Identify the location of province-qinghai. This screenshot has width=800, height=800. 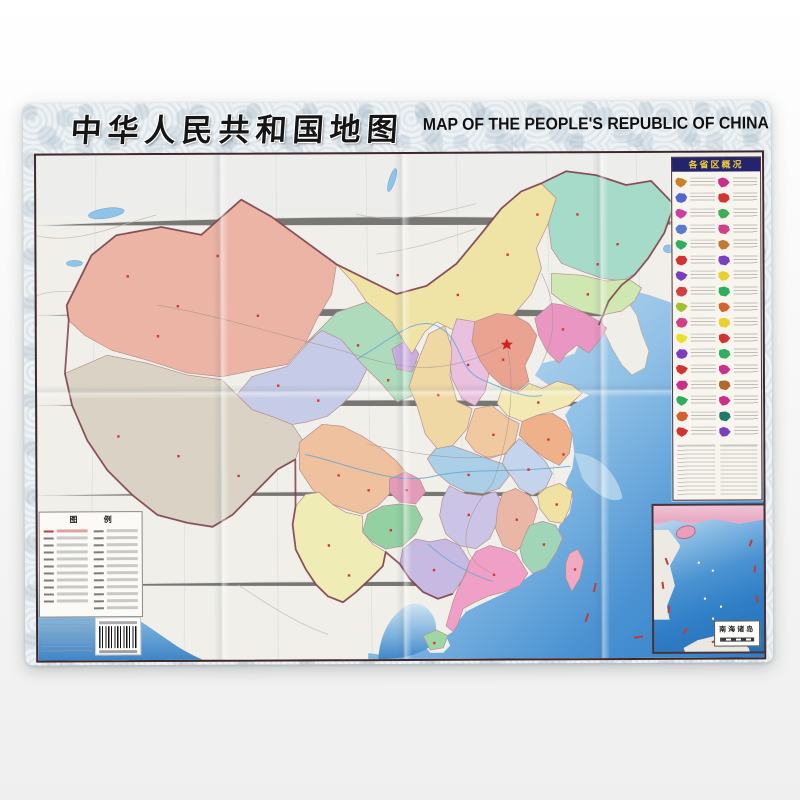
(302, 376).